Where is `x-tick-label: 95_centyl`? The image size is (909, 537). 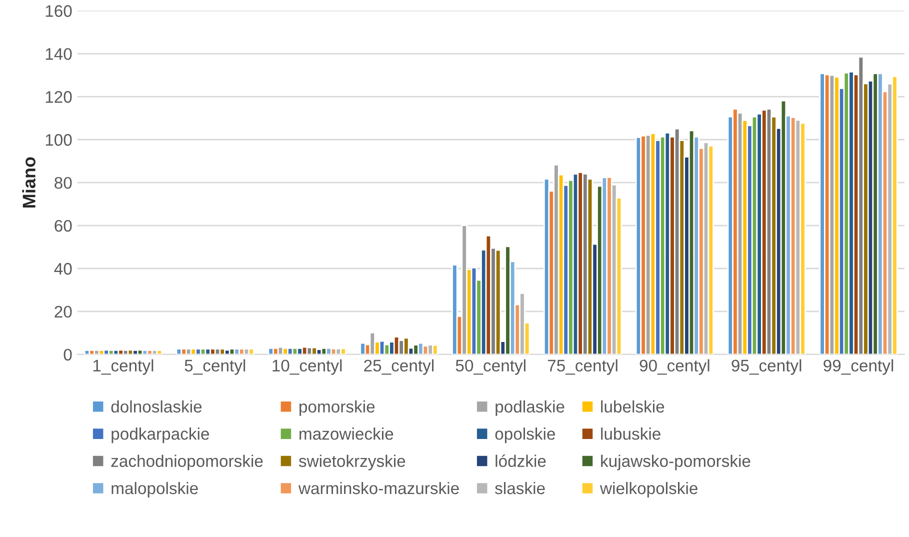 x-tick-label: 95_centyl is located at coordinates (767, 367).